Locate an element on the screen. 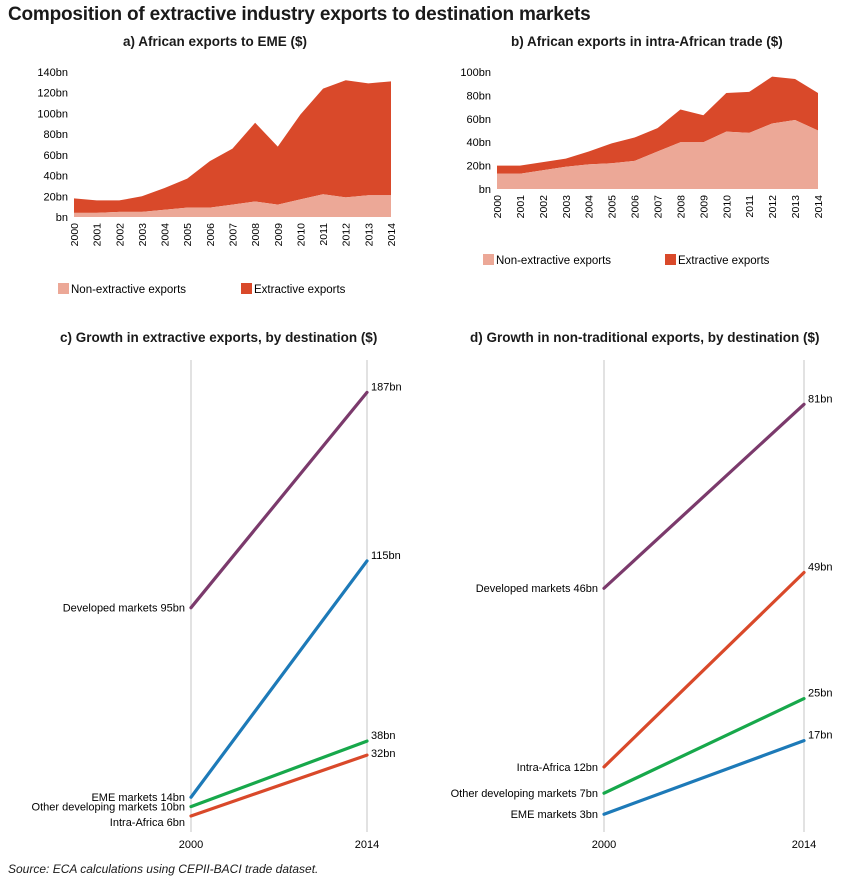 The height and width of the screenshot is (890, 859). series-label-end-other_developing: 25bn is located at coordinates (820, 694).